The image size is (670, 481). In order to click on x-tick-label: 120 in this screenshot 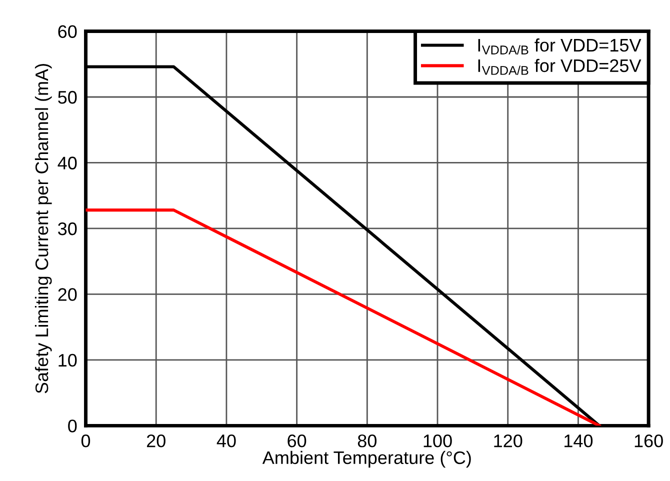, I will do `click(508, 441)`.